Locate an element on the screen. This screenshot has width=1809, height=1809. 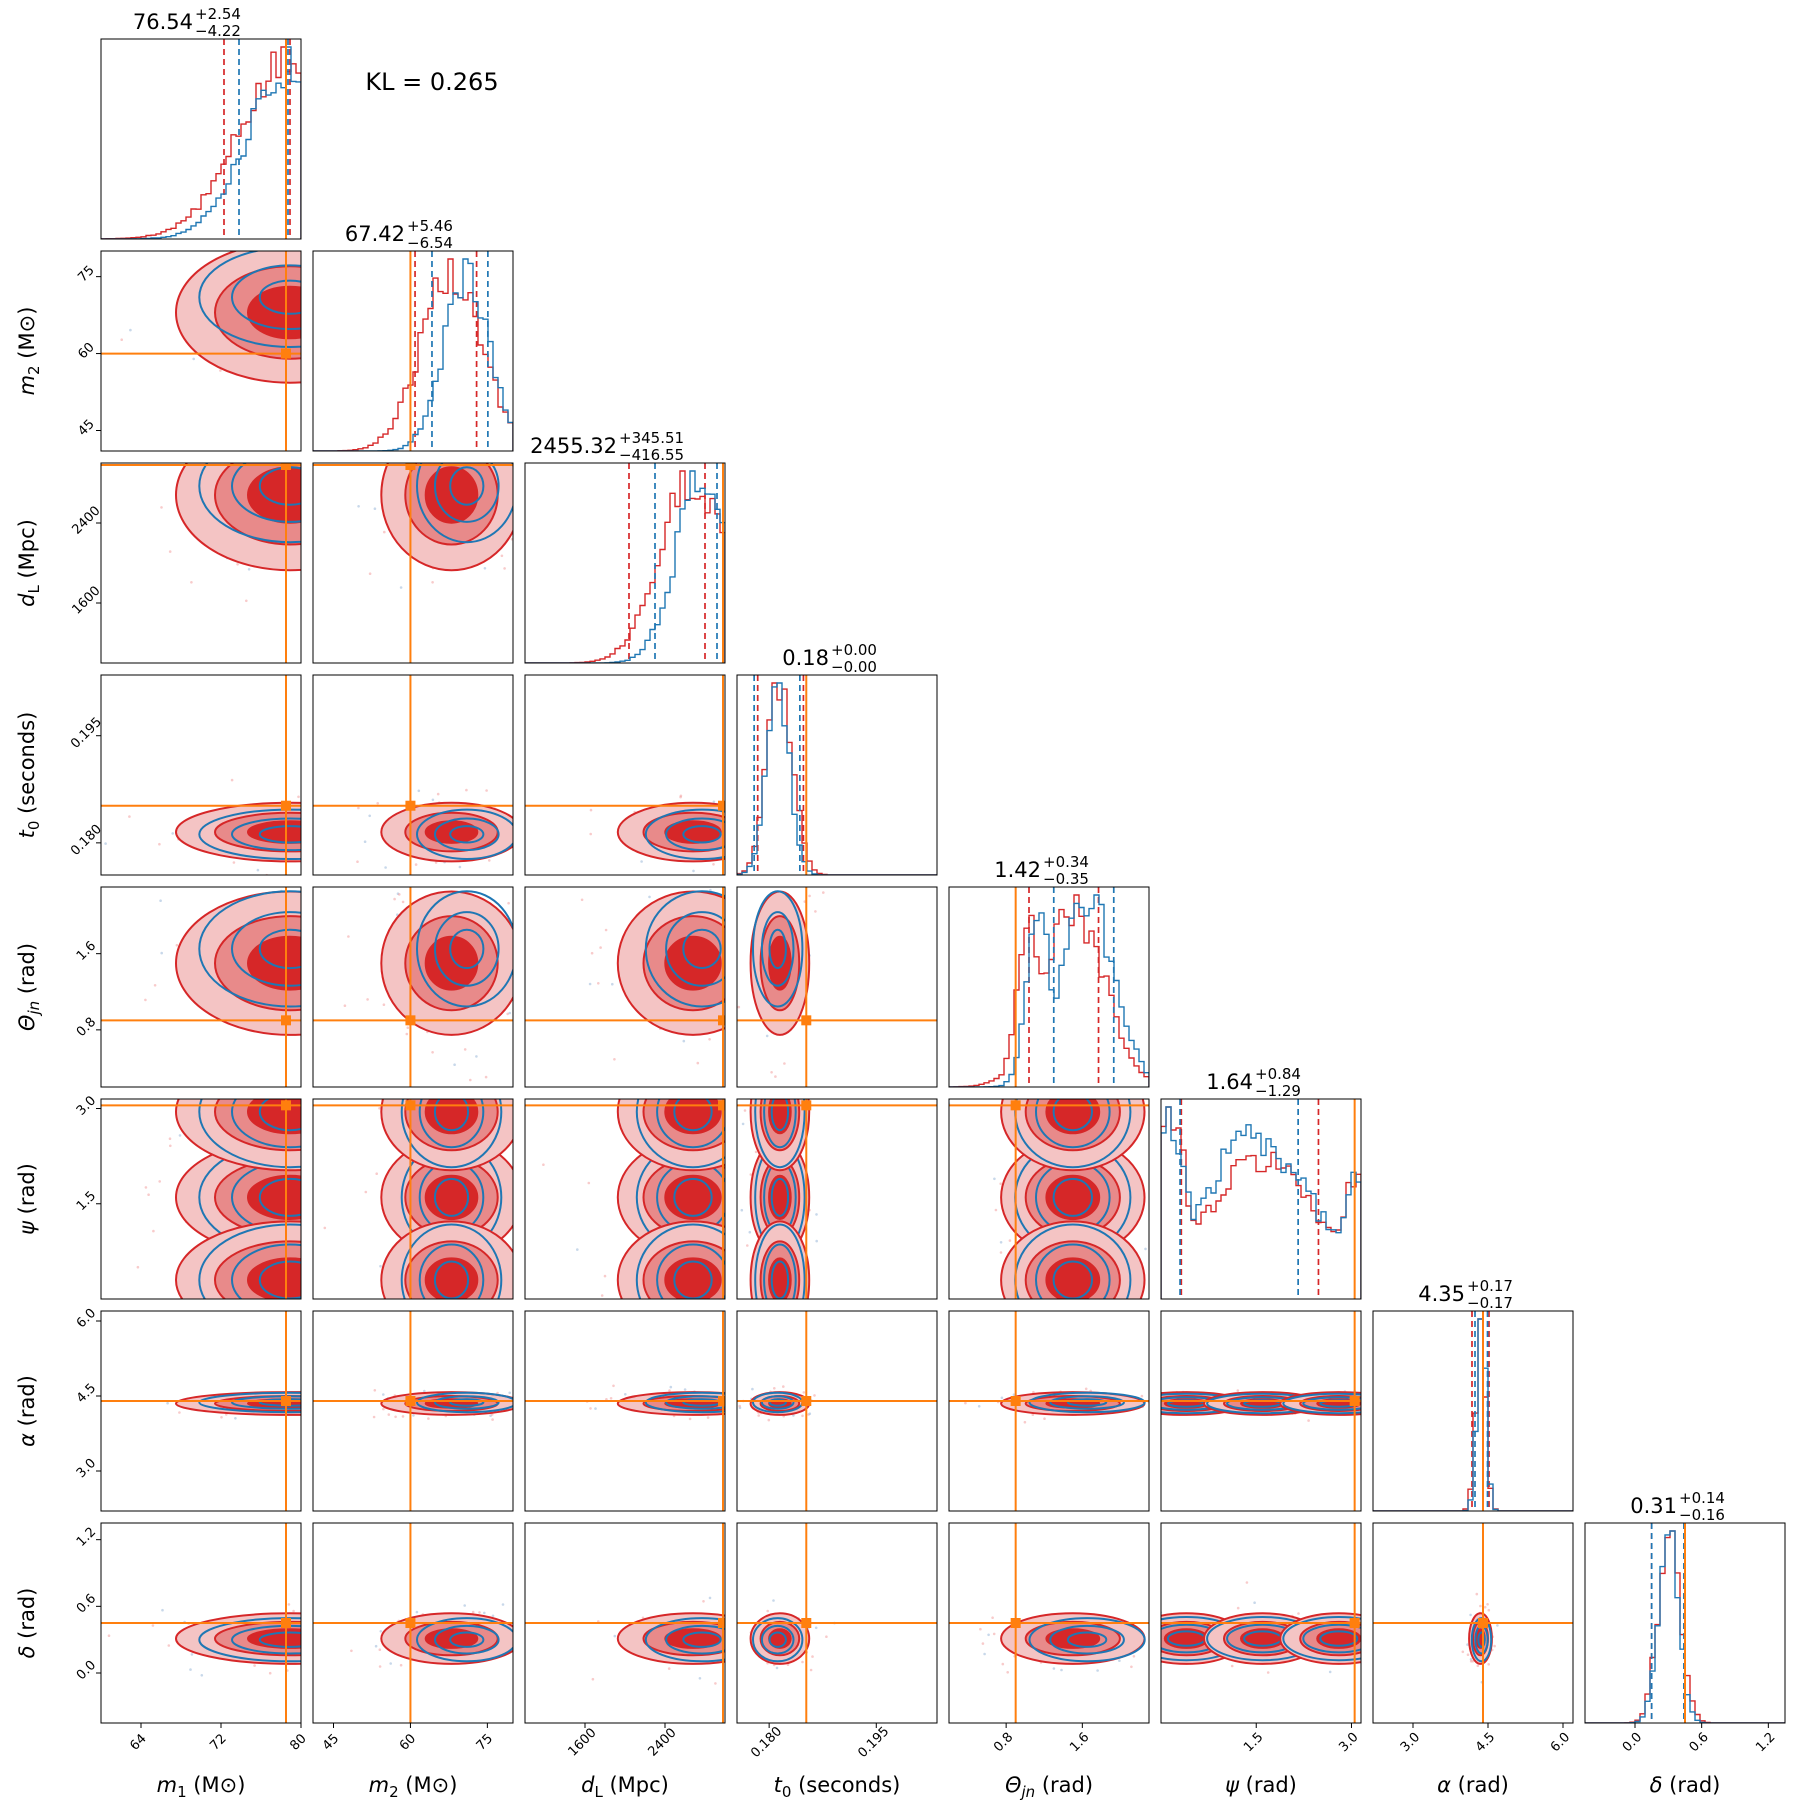
ylabel-alpha: α (rad) is located at coordinates (27, 1411).